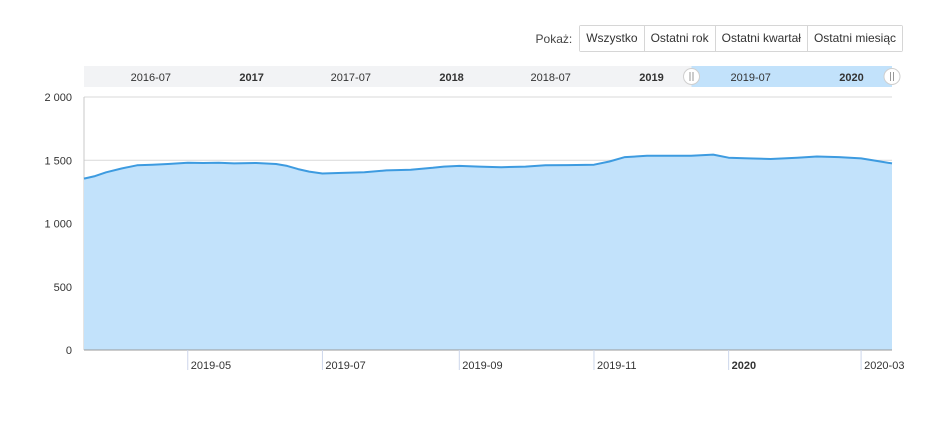 The height and width of the screenshot is (422, 931). What do you see at coordinates (488, 166) in the screenshot?
I see `series-line` at bounding box center [488, 166].